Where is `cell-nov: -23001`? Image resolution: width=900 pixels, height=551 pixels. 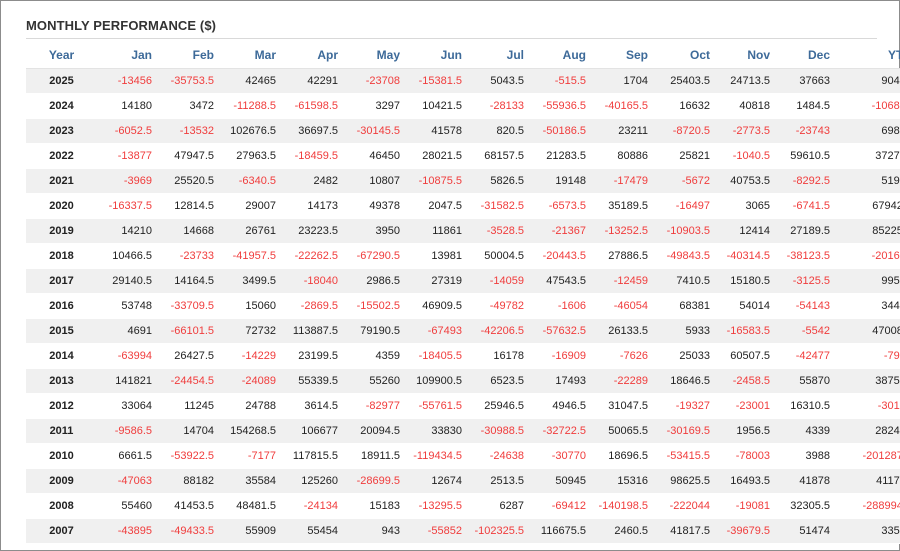 cell-nov: -23001 is located at coordinates (745, 406).